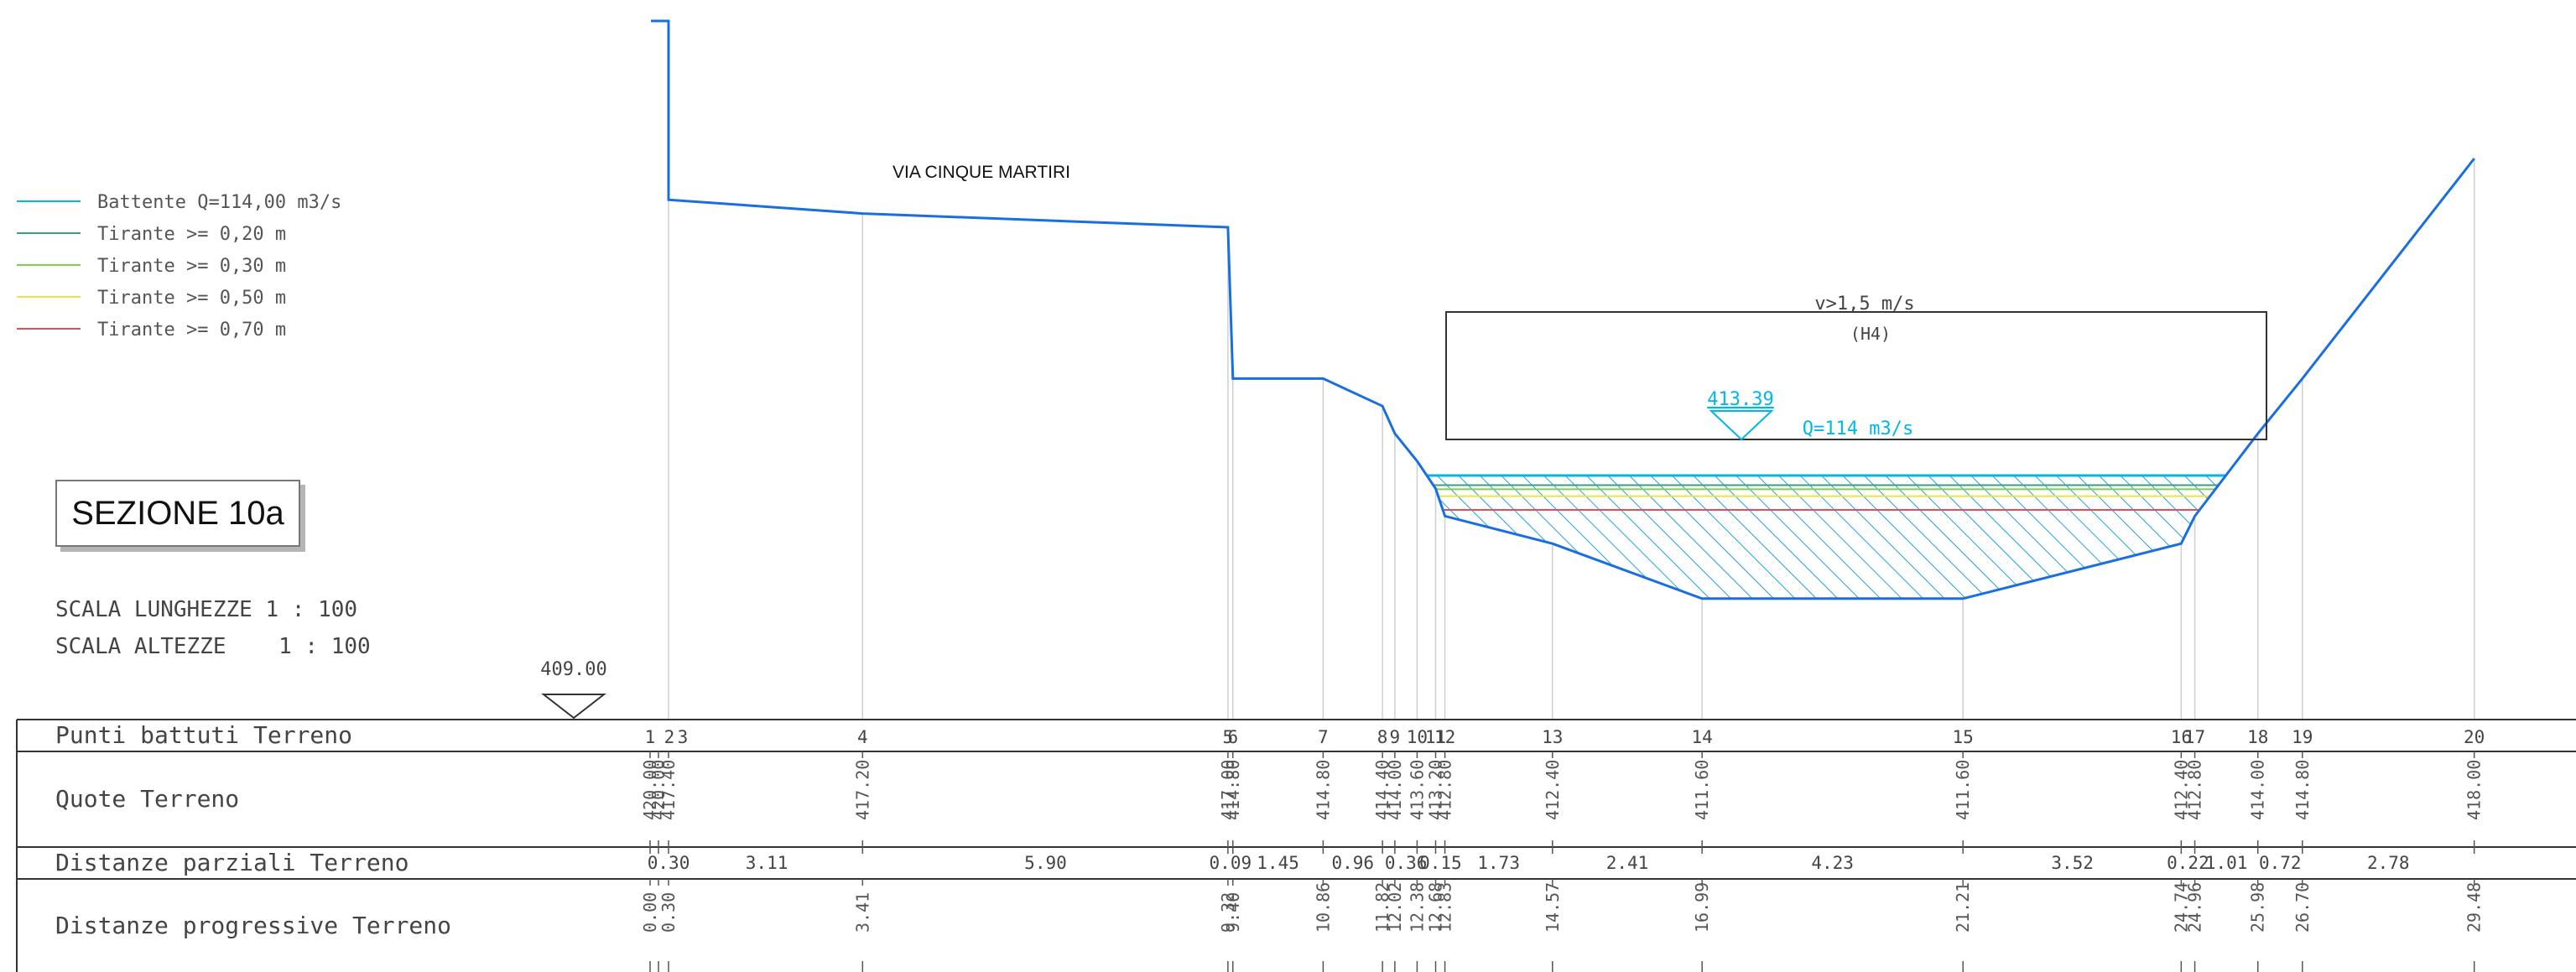 This screenshot has height=972, width=2576. Describe the element at coordinates (1323, 737) in the screenshot. I see `point-id: 7` at that location.